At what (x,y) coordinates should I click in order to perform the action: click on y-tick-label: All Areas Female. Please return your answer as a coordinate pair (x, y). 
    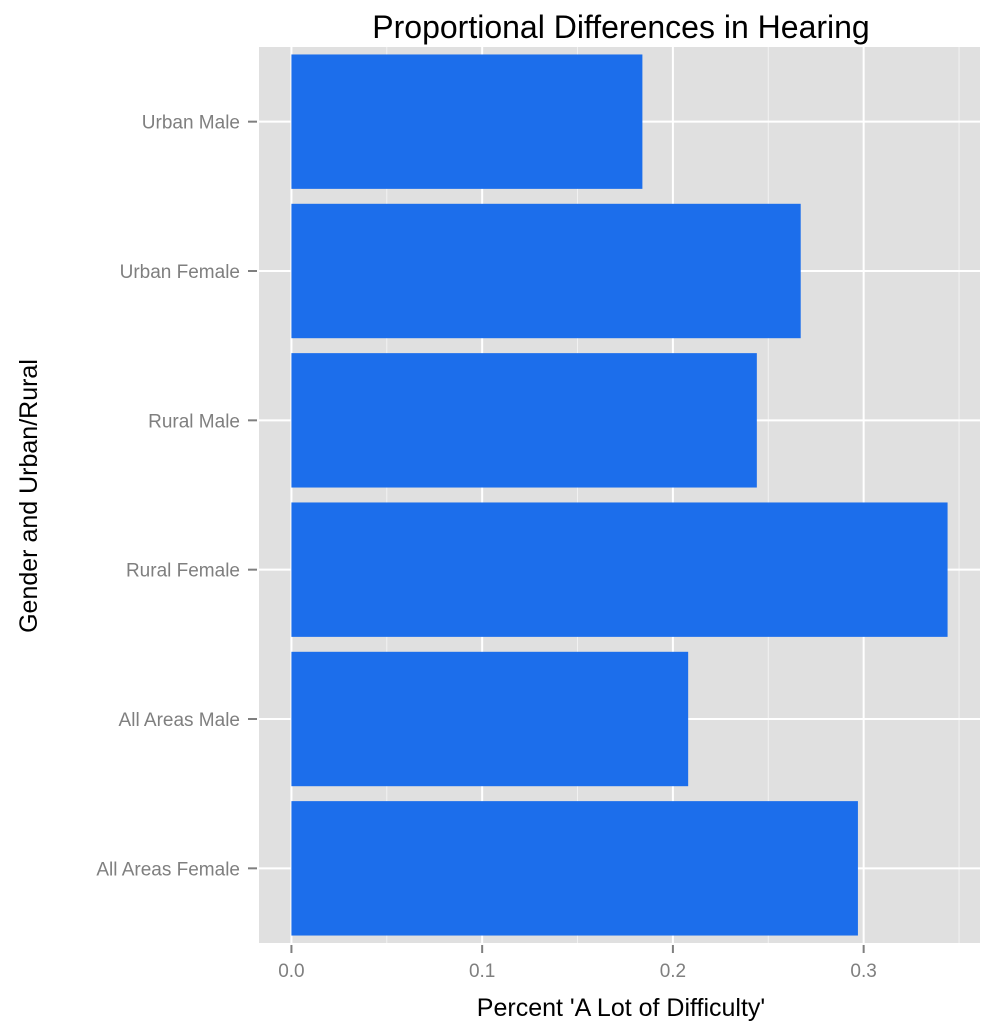
    Looking at the image, I should click on (168, 869).